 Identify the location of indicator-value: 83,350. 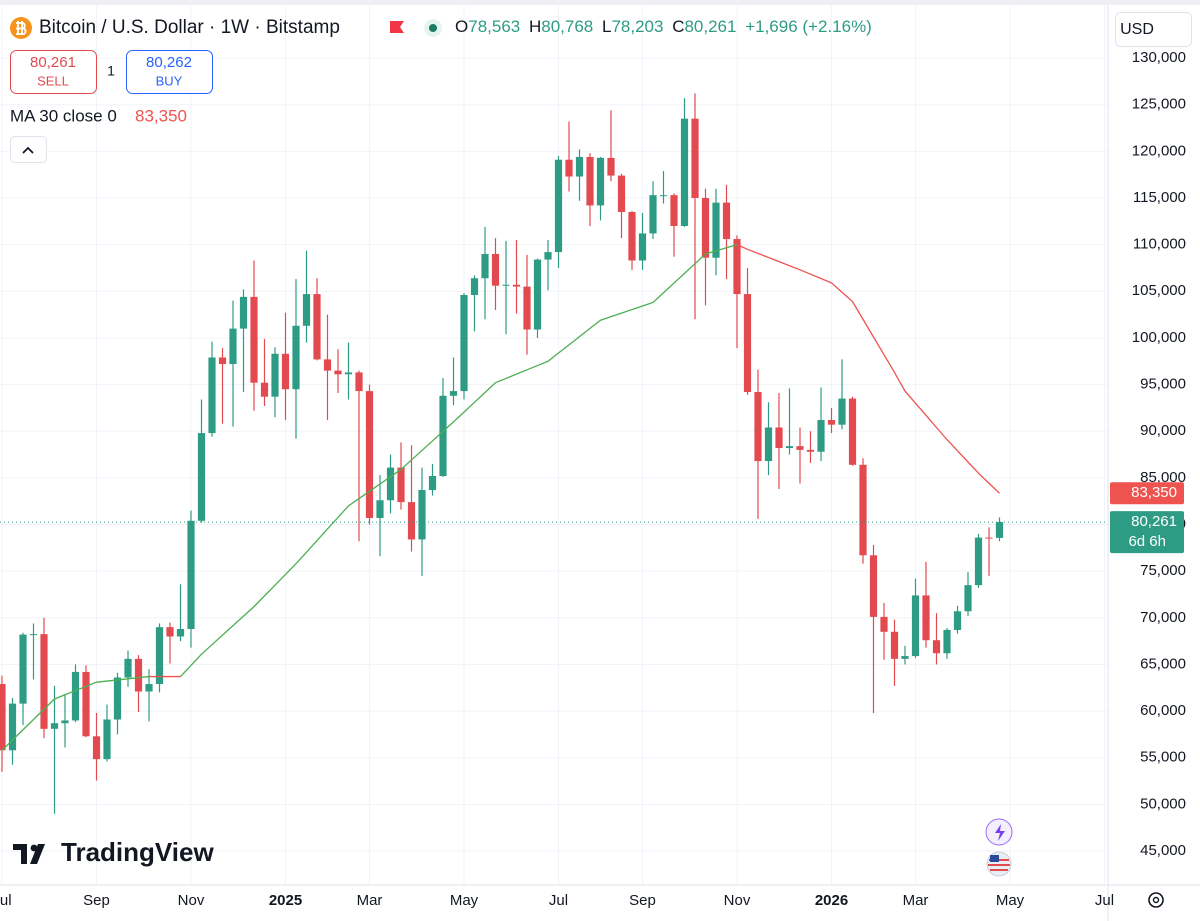
(161, 115).